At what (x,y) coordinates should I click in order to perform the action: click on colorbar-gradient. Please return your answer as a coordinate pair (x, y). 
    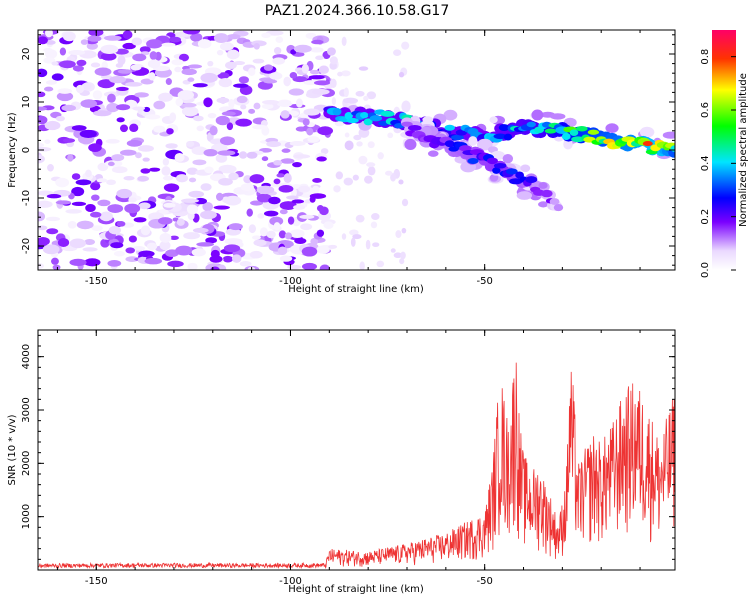
    Looking at the image, I should click on (724, 150).